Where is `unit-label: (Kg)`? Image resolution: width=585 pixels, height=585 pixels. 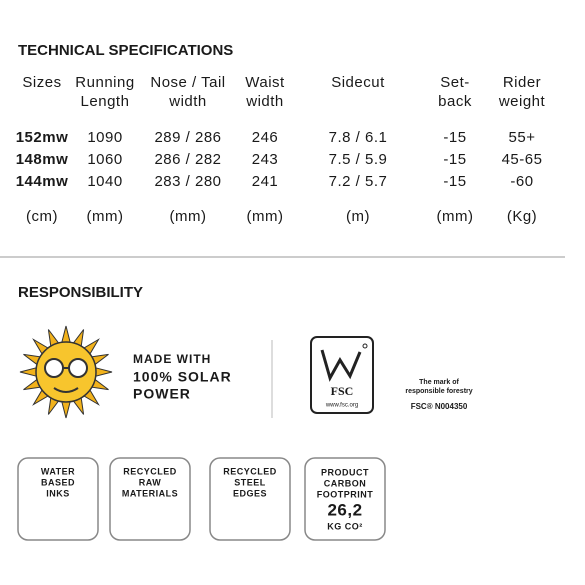 unit-label: (Kg) is located at coordinates (522, 216).